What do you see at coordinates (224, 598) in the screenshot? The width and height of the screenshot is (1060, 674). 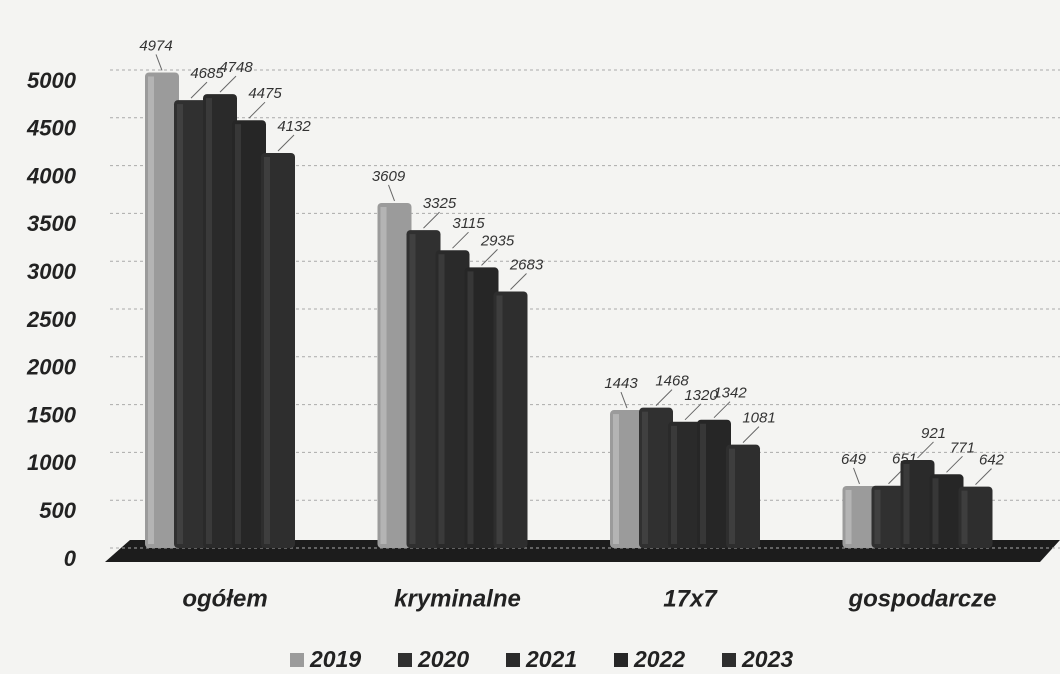 I see `x-tick-label: ogółem` at bounding box center [224, 598].